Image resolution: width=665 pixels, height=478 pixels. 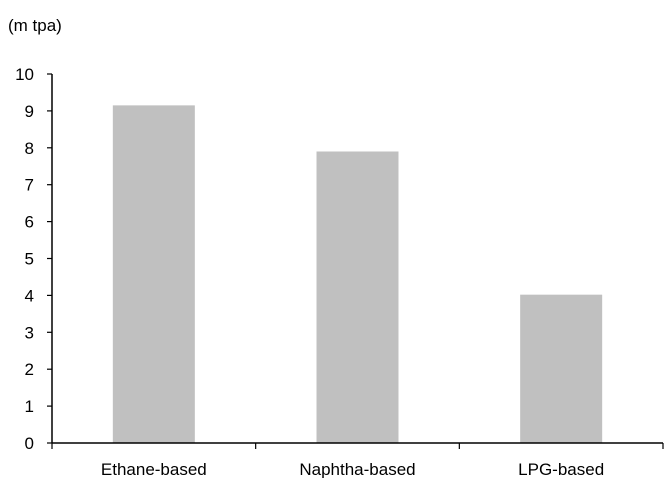 I want to click on x-tick-label: Naphtha-based, so click(x=357, y=469).